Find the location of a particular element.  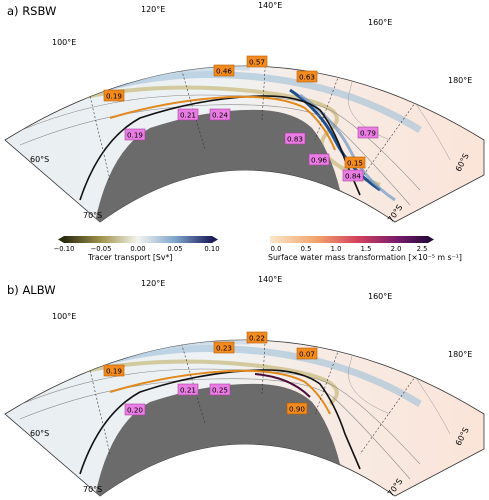

colorbar-tick: 1.5 is located at coordinates (366, 249).